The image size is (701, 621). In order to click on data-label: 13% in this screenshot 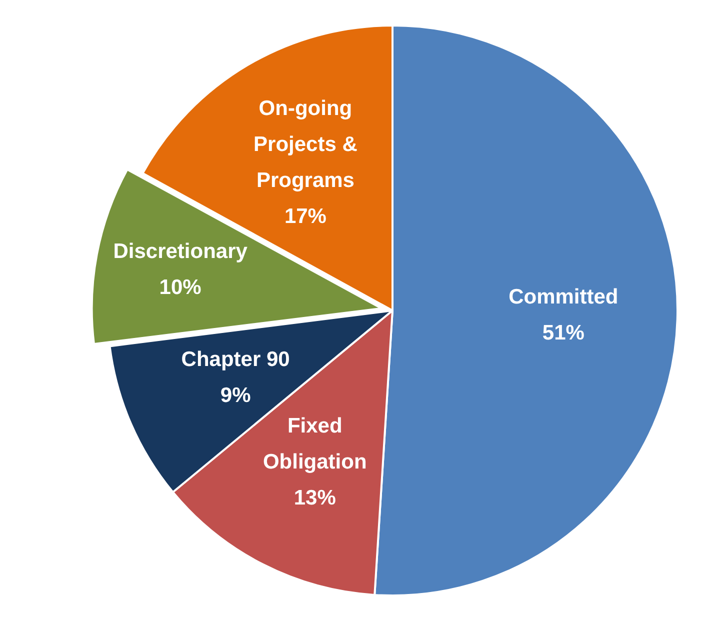, I will do `click(315, 498)`.